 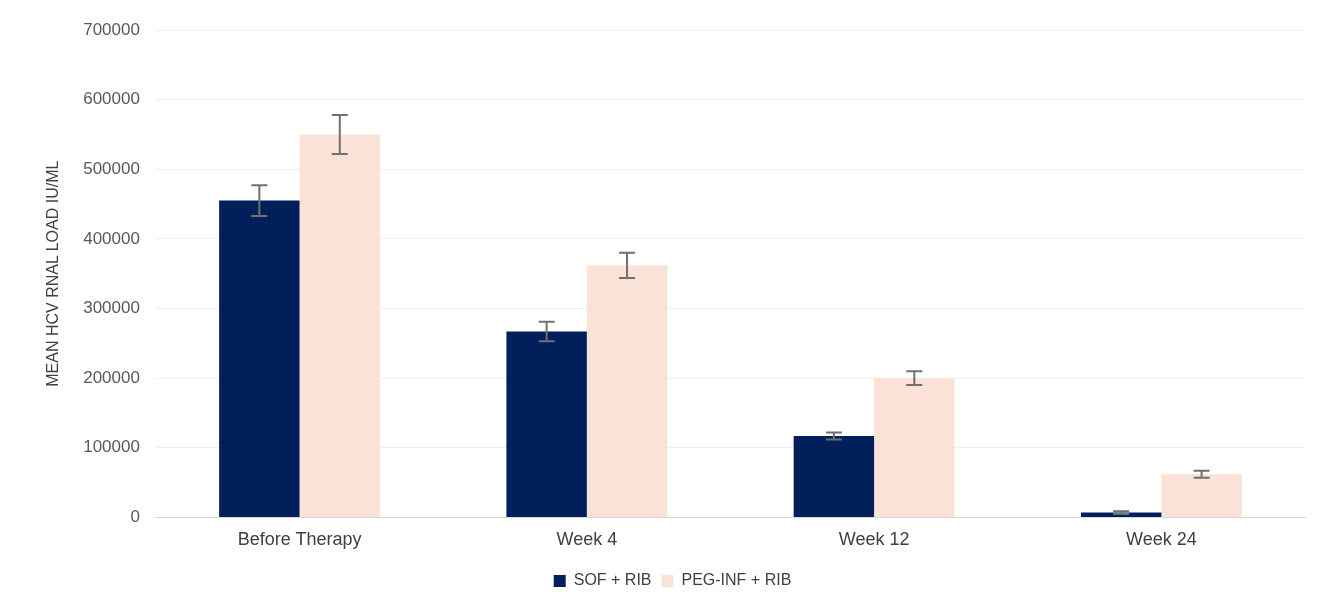 I want to click on x-tick-label: Week 12, so click(x=874, y=539).